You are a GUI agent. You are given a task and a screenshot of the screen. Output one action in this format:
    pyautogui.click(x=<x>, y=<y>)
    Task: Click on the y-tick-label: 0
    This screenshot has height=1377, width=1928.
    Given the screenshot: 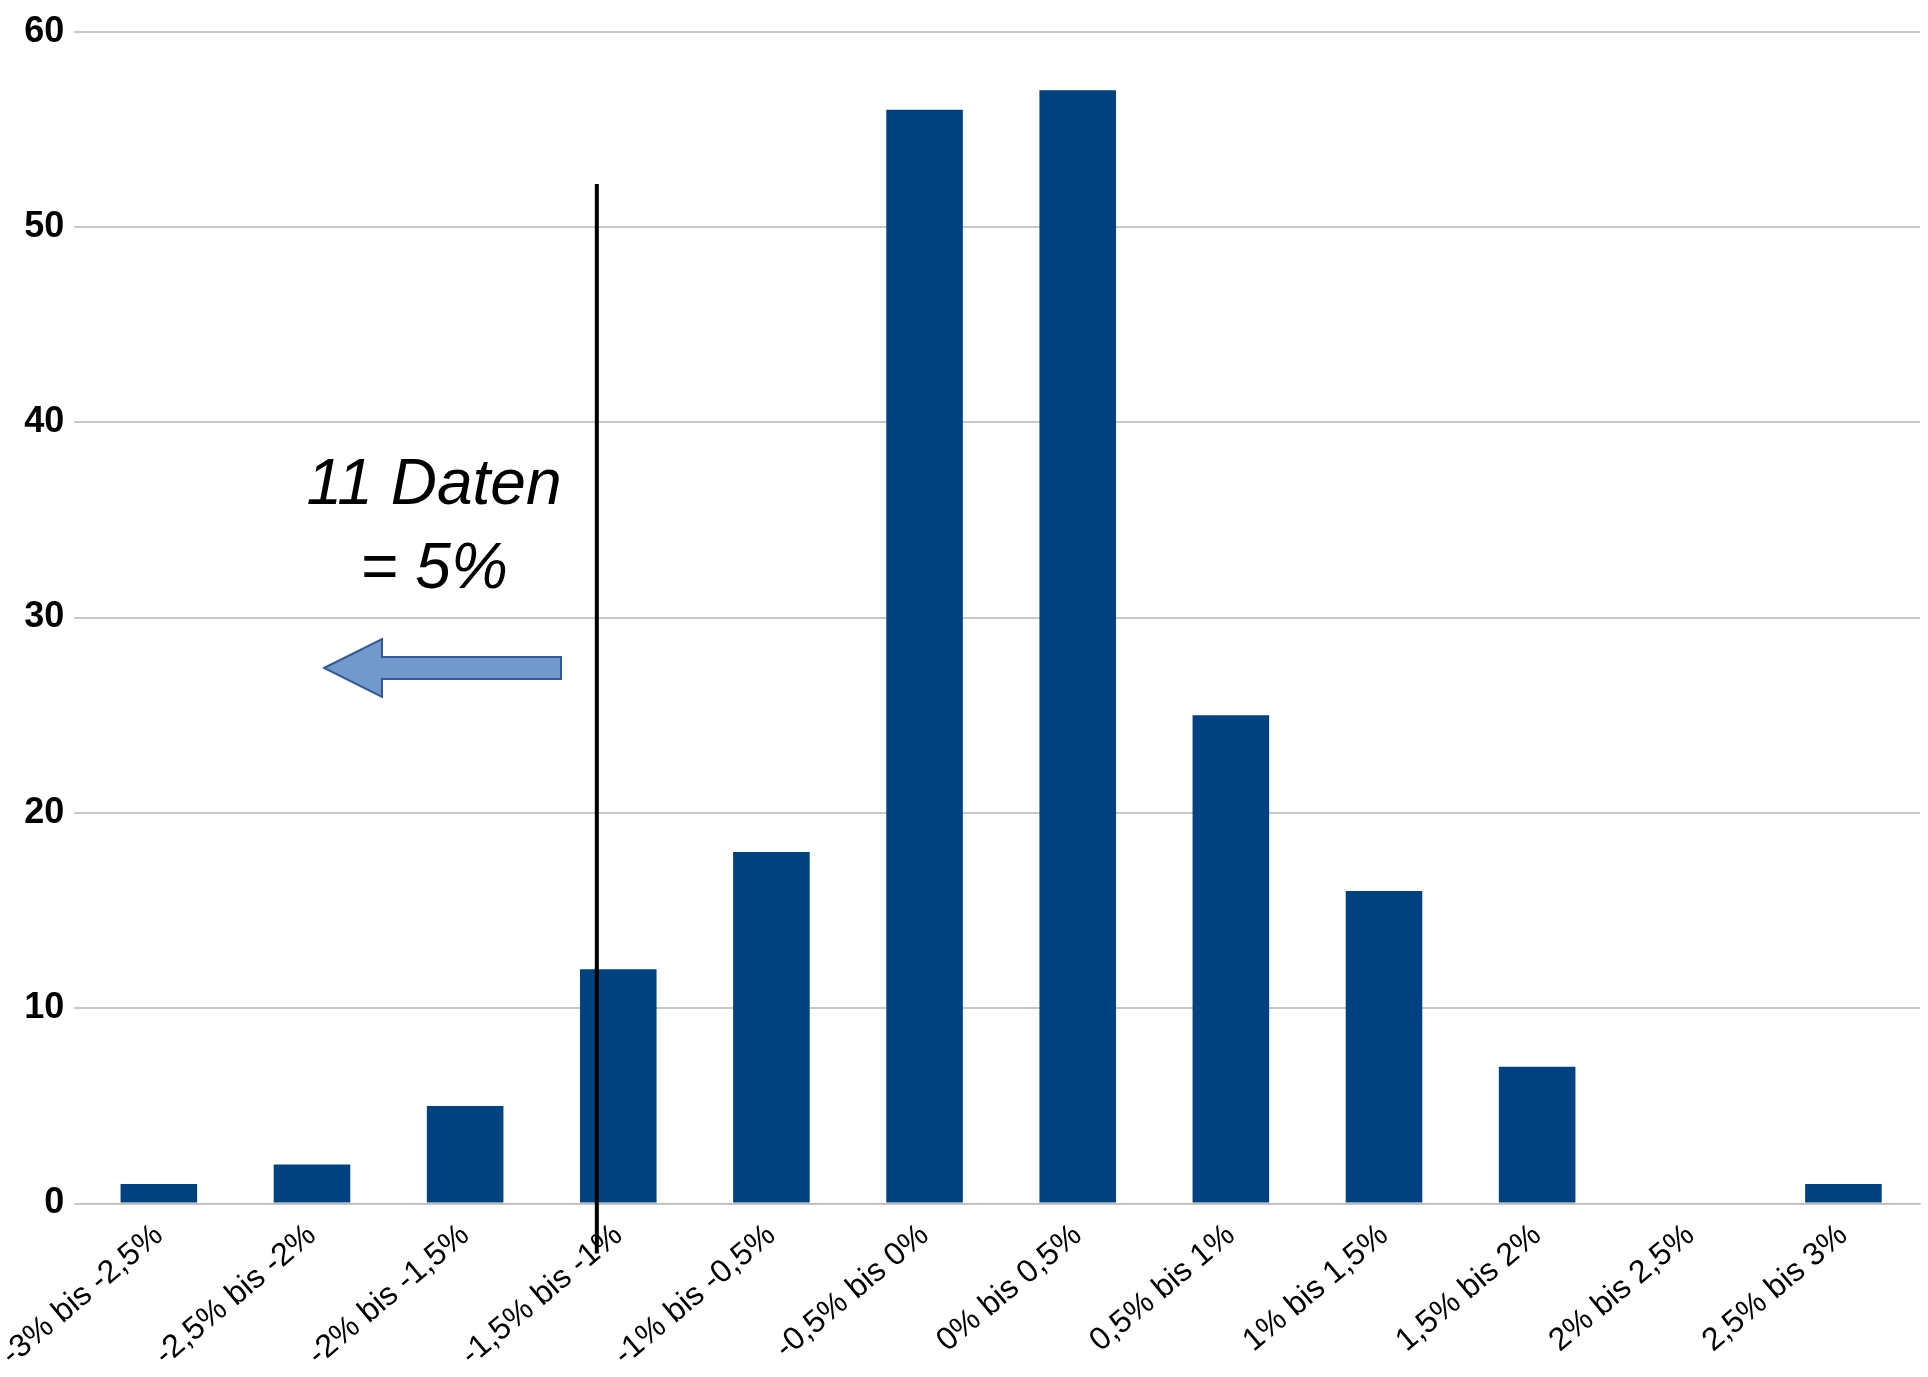 What is the action you would take?
    pyautogui.click(x=54, y=1201)
    